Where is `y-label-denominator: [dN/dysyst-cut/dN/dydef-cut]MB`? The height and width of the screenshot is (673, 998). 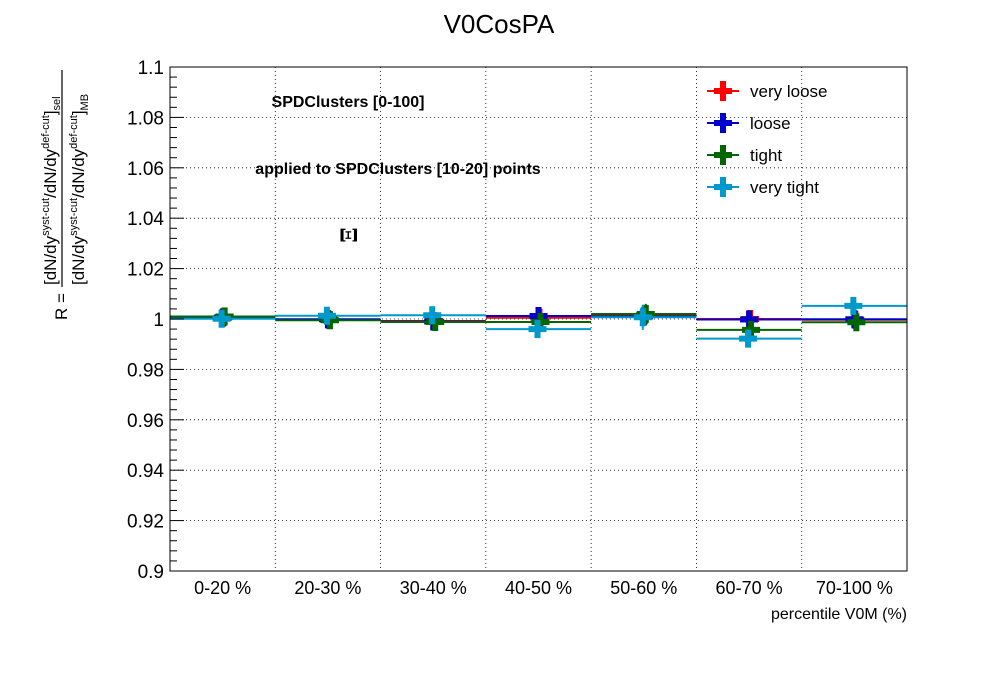 y-label-denominator: [dN/dysyst-cut/dN/dydef-cut]MB is located at coordinates (79, 189).